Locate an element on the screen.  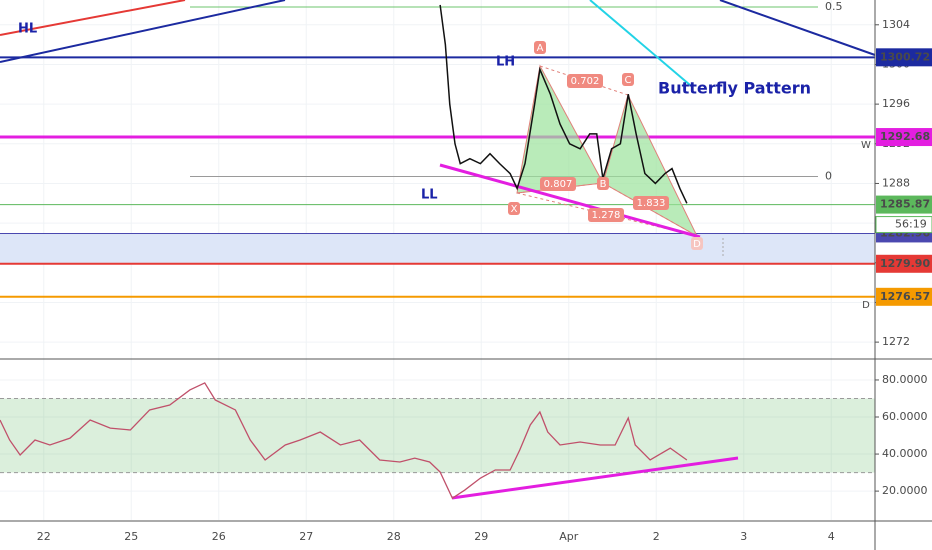
rsi-band is located at coordinates (437, 435).